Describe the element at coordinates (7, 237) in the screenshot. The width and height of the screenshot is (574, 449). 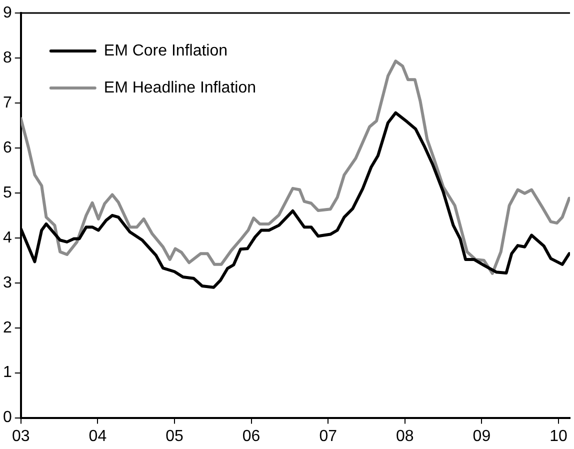
I see `y-tick-label: 4` at that location.